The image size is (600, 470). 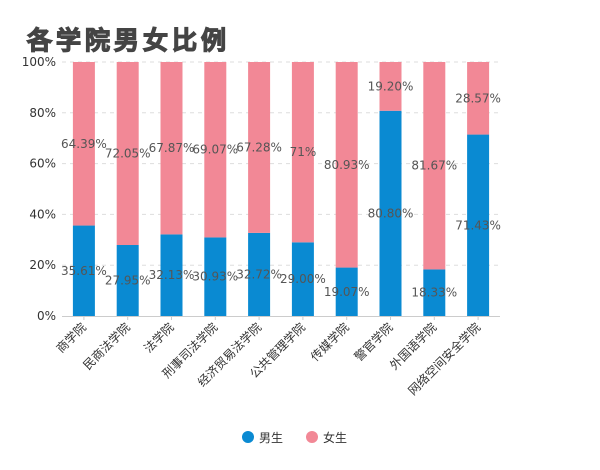 I want to click on data-label: 69.07%, so click(x=215, y=150).